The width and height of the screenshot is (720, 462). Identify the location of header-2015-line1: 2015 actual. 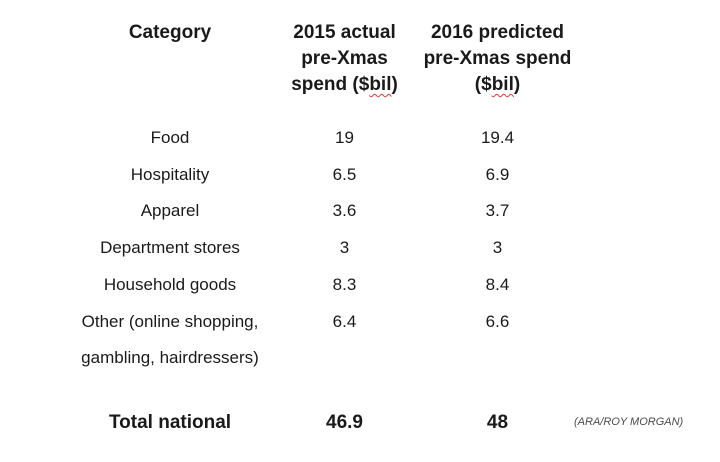
(344, 32).